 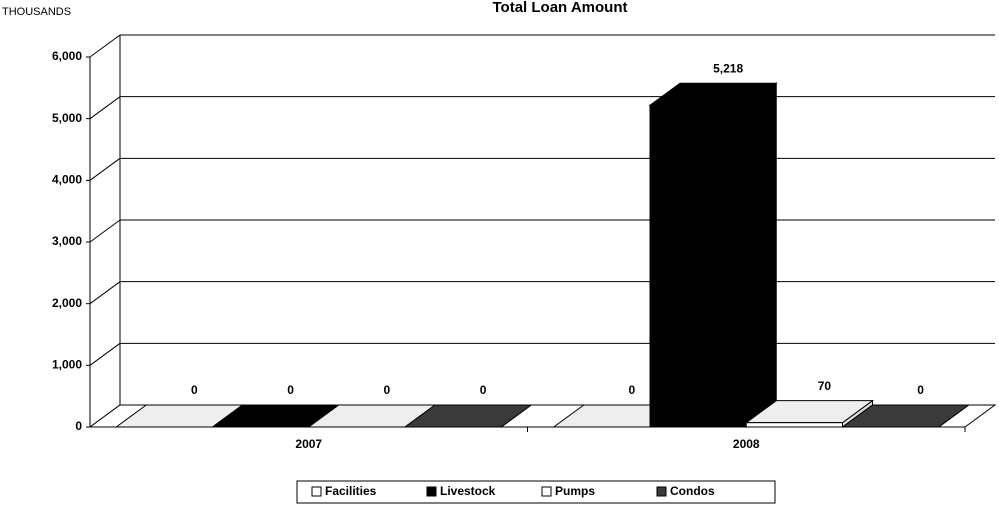 I want to click on y-tick-label: 5,000, so click(x=67, y=118).